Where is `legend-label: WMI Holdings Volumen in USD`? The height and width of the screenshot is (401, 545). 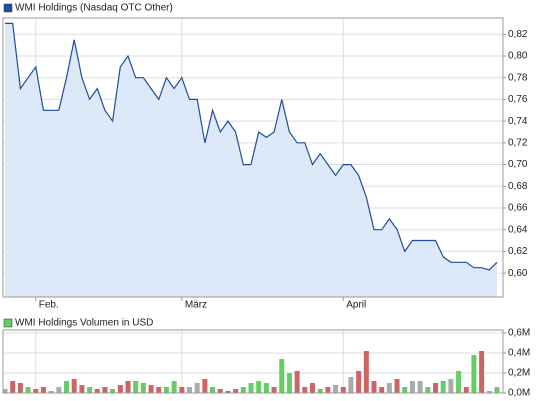
legend-label: WMI Holdings Volumen in USD is located at coordinates (84, 323).